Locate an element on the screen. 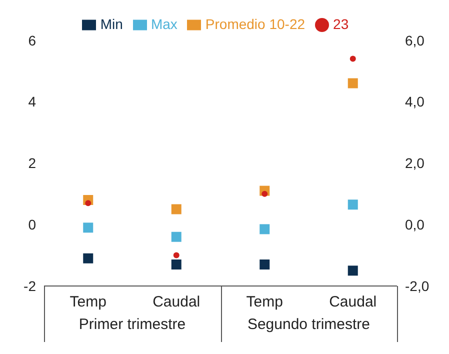 The height and width of the screenshot is (354, 449). y2-tick-label: -2,0 is located at coordinates (417, 286).